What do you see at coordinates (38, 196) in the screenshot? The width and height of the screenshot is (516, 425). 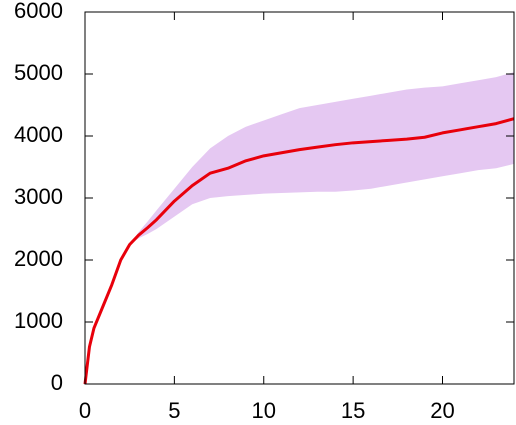 I see `y-tick-label: 3000` at bounding box center [38, 196].